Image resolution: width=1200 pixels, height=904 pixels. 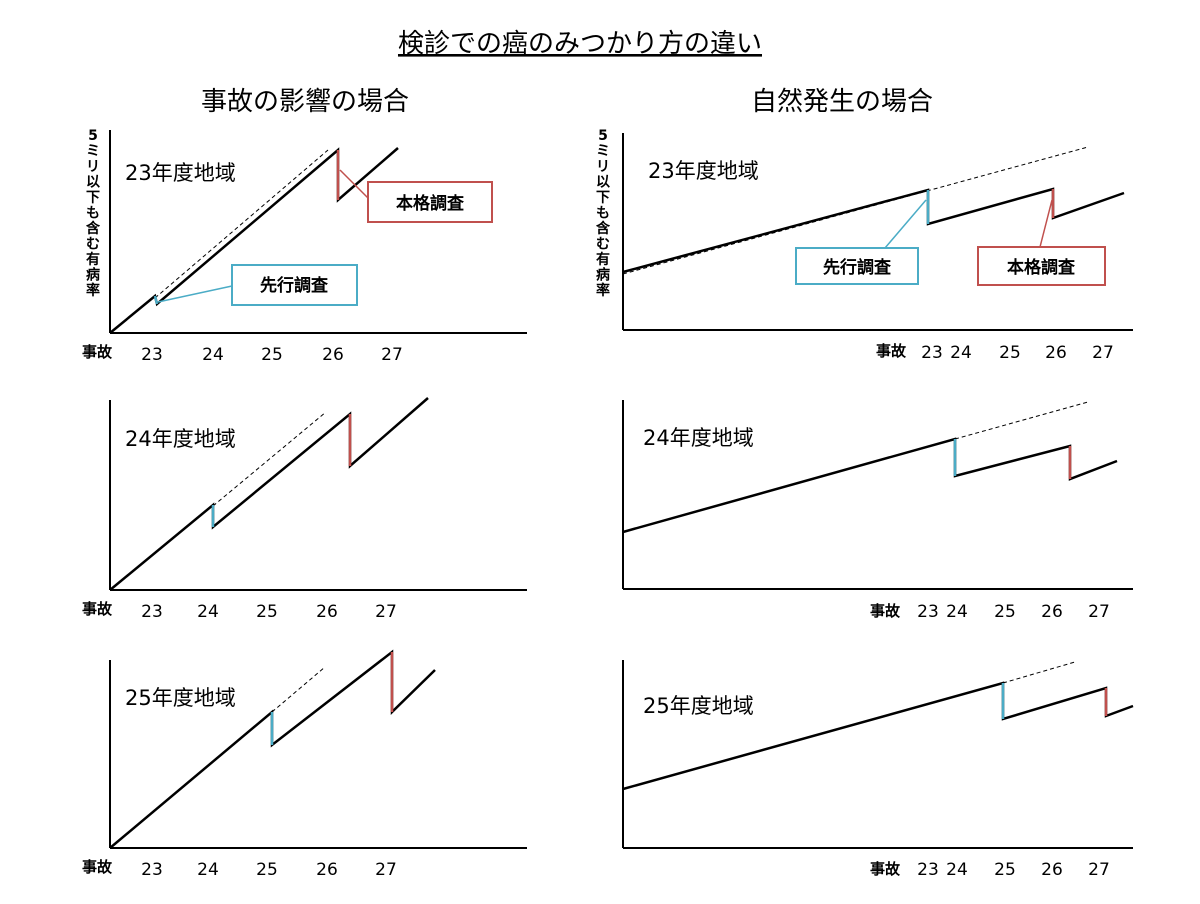 I want to click on panel-accident-23: 先行調査 本格調査 23年度地域 事故 23 24 25 26 27, so click(x=304, y=247).